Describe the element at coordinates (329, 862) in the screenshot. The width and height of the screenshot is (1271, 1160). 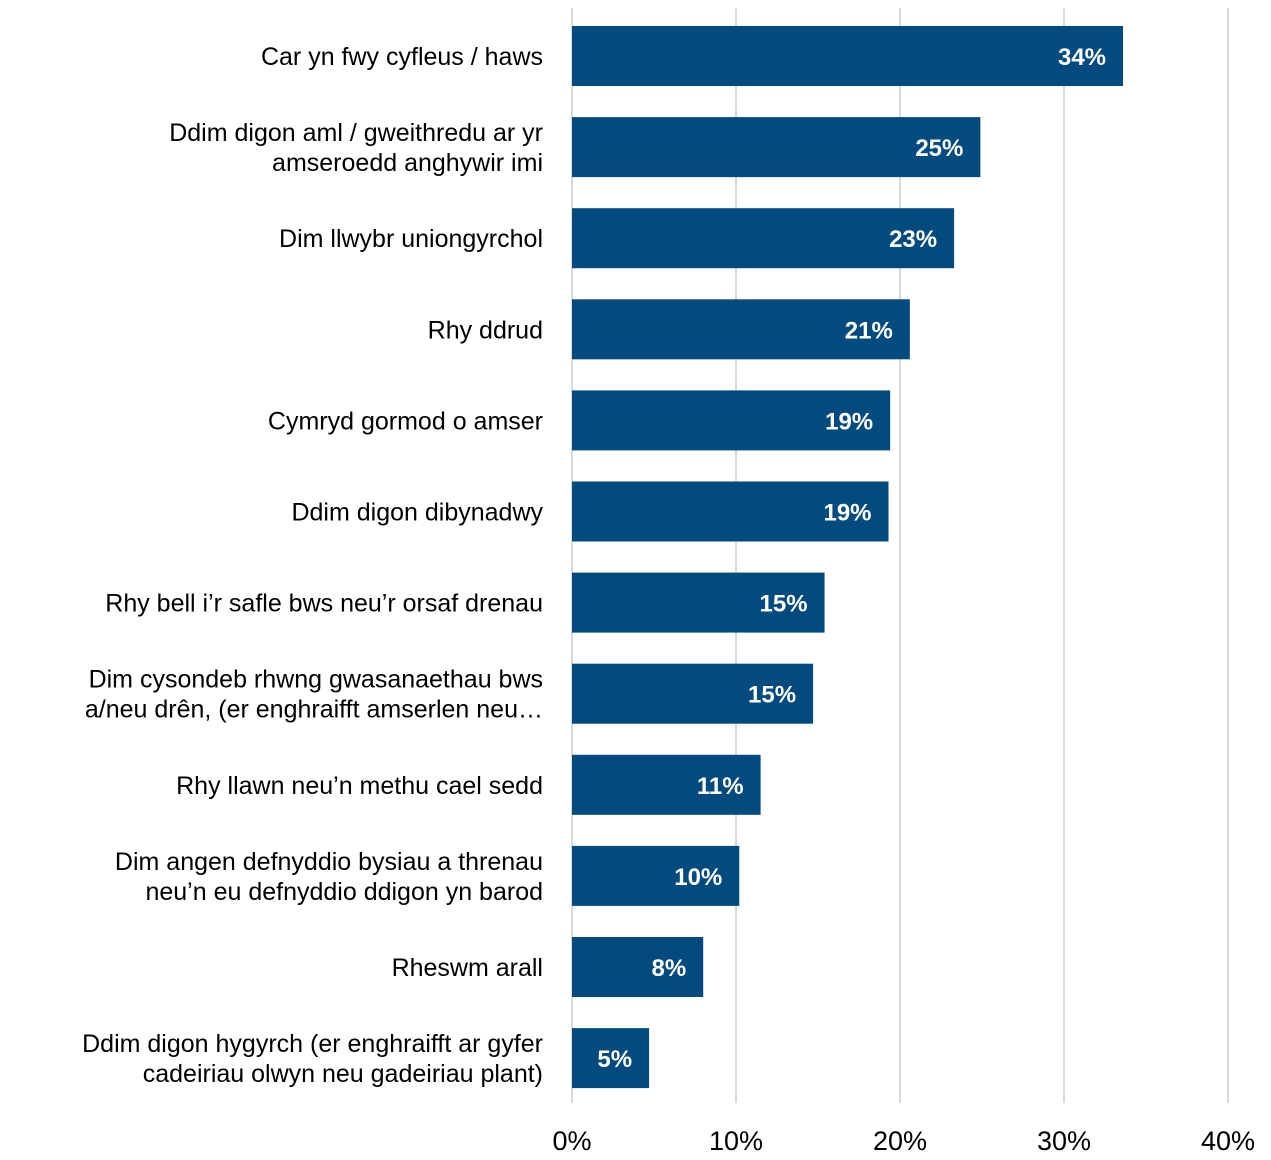
I see `category-label-line: Dim angen defnyddio bysiau a threnau` at that location.